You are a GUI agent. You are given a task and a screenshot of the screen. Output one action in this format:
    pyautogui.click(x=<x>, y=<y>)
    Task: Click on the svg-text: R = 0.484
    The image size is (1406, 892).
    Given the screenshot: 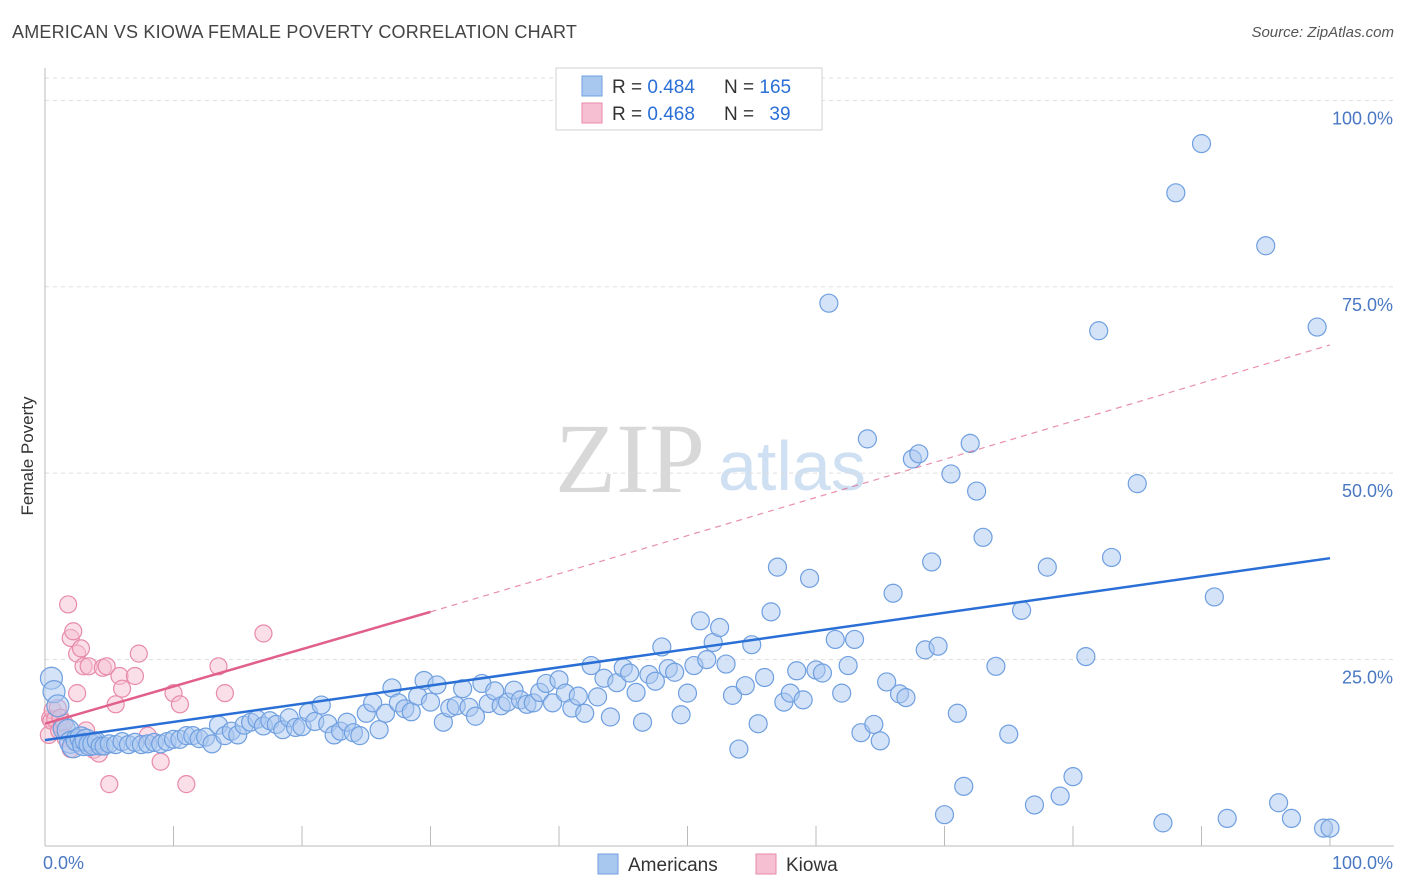 What is the action you would take?
    pyautogui.click(x=653, y=87)
    